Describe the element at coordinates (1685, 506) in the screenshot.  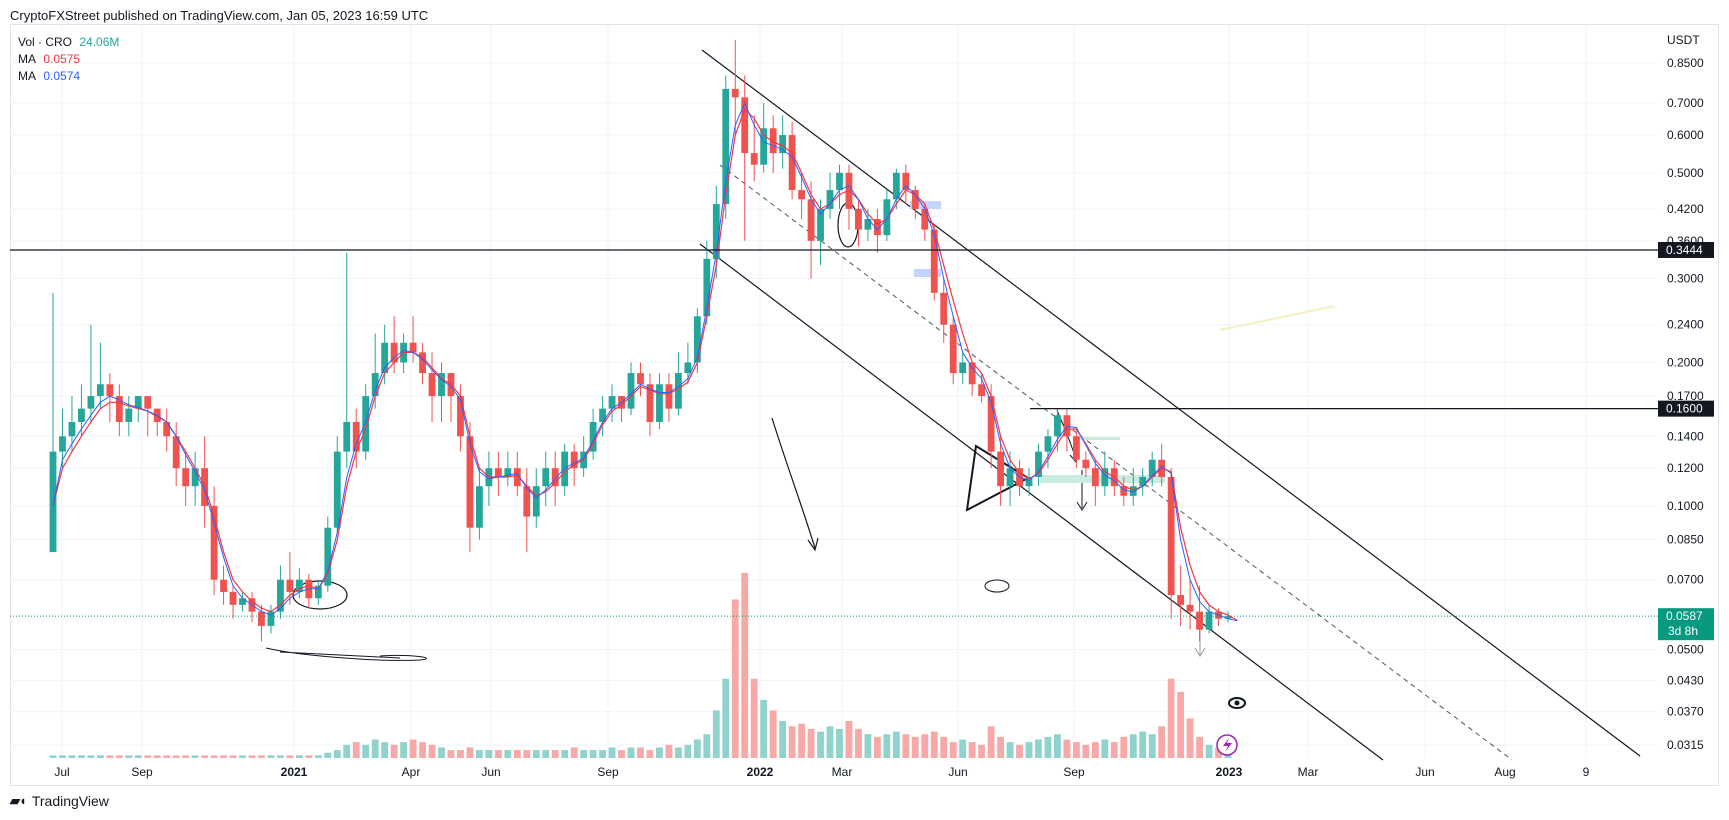
I see `price-tick-label: 0.1000` at that location.